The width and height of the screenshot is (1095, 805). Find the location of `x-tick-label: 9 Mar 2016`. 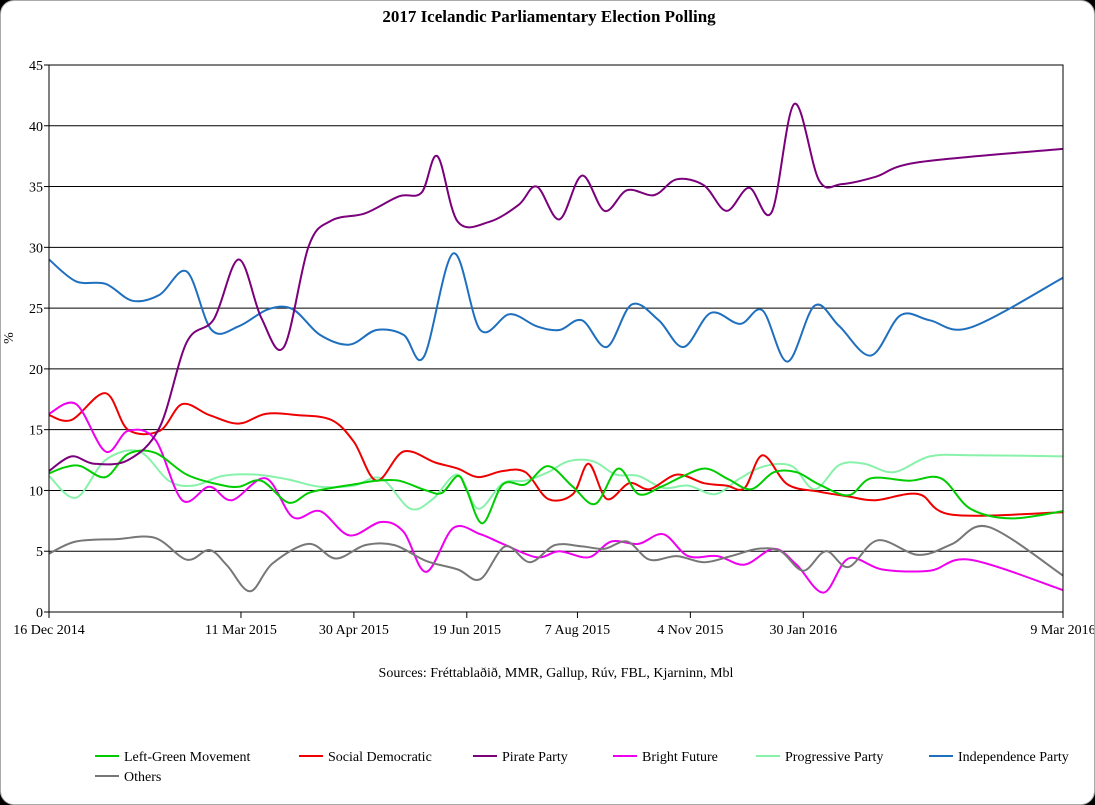

x-tick-label: 9 Mar 2016 is located at coordinates (1062, 630).